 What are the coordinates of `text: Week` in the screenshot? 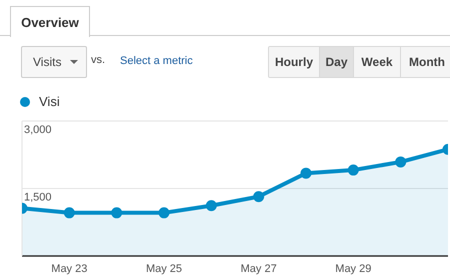 It's located at (377, 62).